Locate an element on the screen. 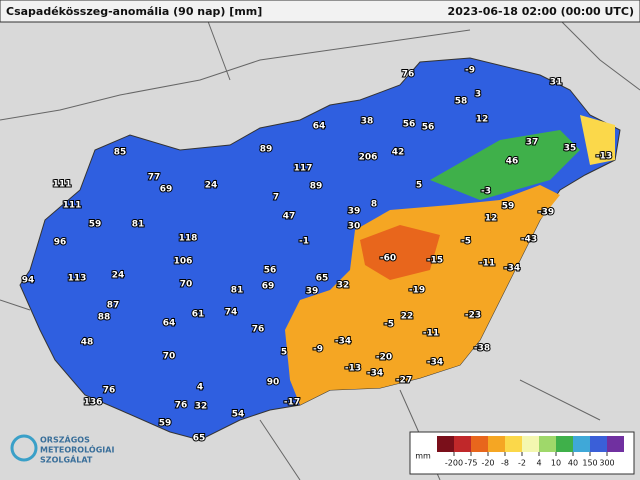  station-value: 58 is located at coordinates (461, 102).